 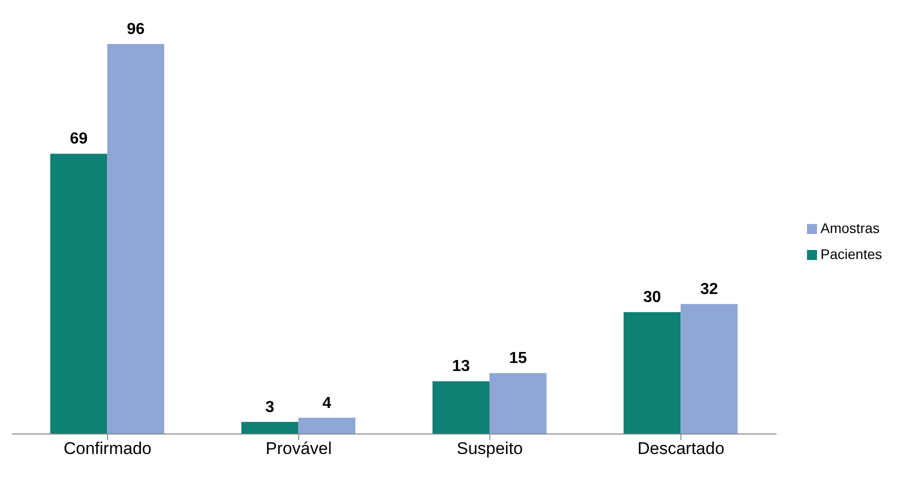 What do you see at coordinates (652, 297) in the screenshot?
I see `data-label: 30` at bounding box center [652, 297].